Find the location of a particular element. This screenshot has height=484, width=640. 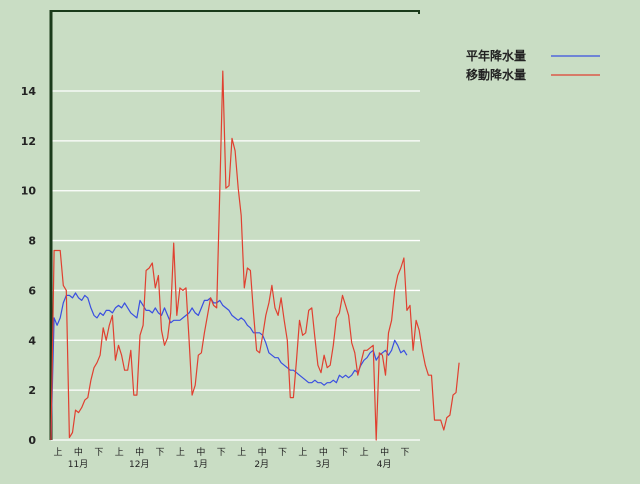

y-tick-label: 12 is located at coordinates (28, 141).